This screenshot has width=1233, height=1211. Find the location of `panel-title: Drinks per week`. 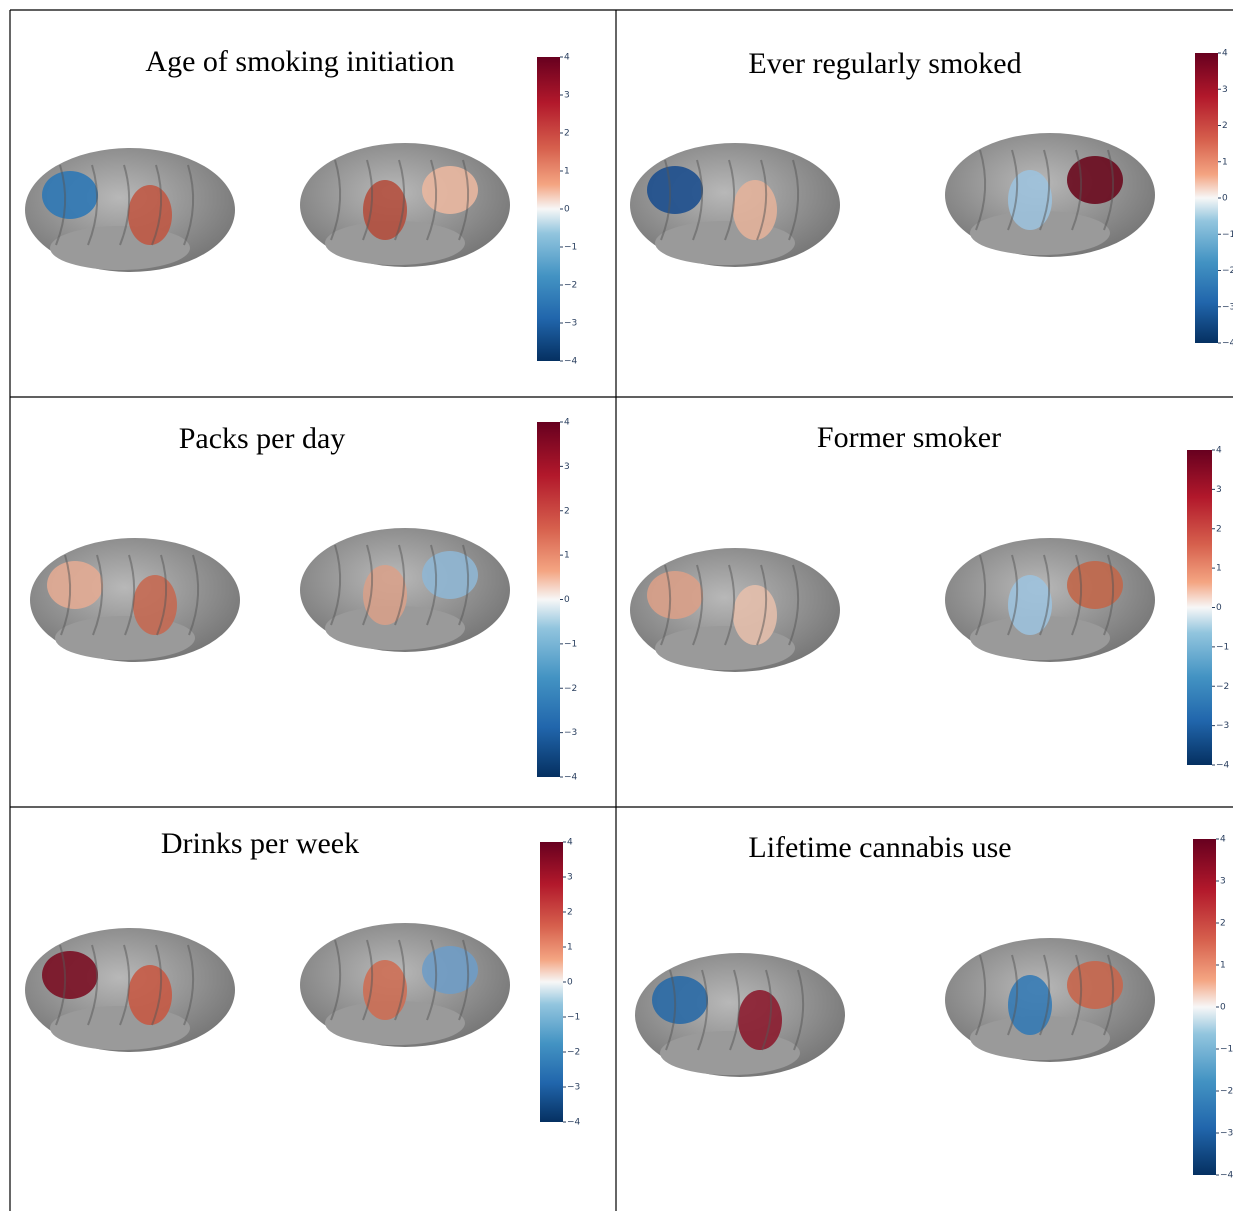

panel-title: Drinks per week is located at coordinates (260, 843).